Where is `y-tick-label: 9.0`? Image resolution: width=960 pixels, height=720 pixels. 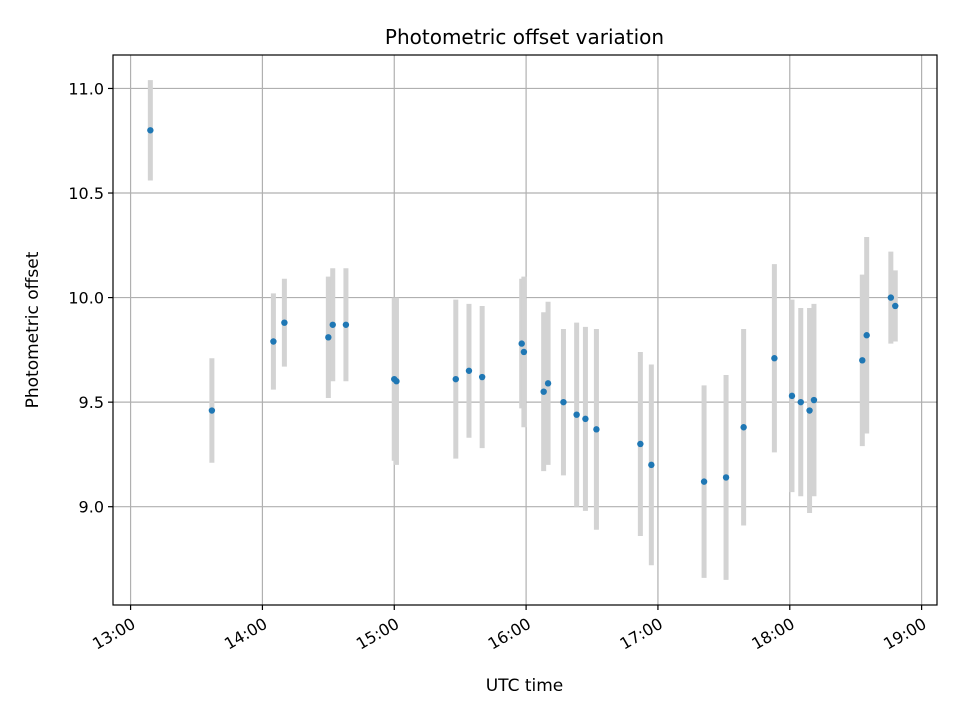 y-tick-label: 9.0 is located at coordinates (91, 507).